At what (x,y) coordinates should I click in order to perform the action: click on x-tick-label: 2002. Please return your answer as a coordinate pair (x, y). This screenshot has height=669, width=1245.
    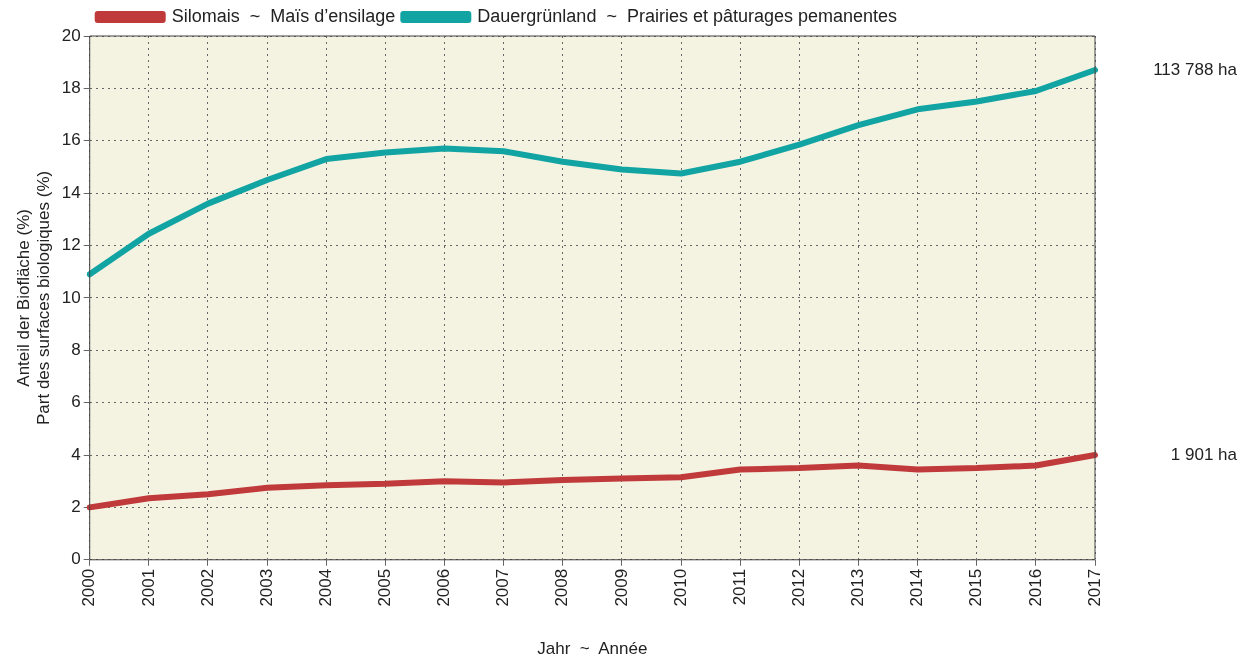
    Looking at the image, I should click on (207, 587).